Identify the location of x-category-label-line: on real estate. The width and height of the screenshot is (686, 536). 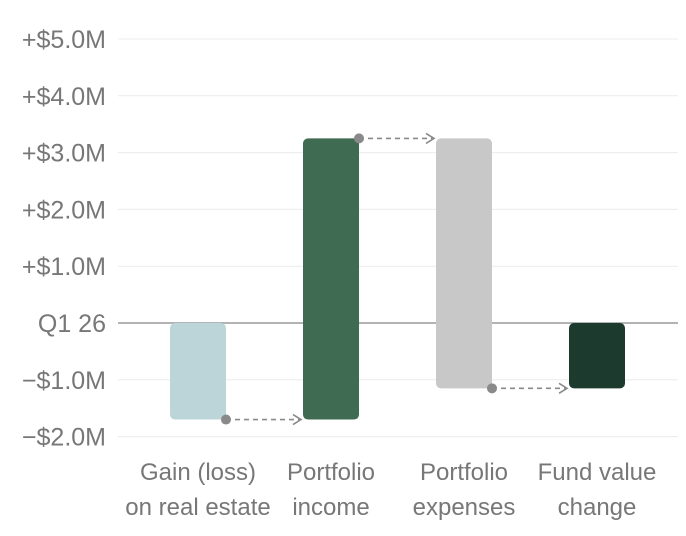
(197, 507).